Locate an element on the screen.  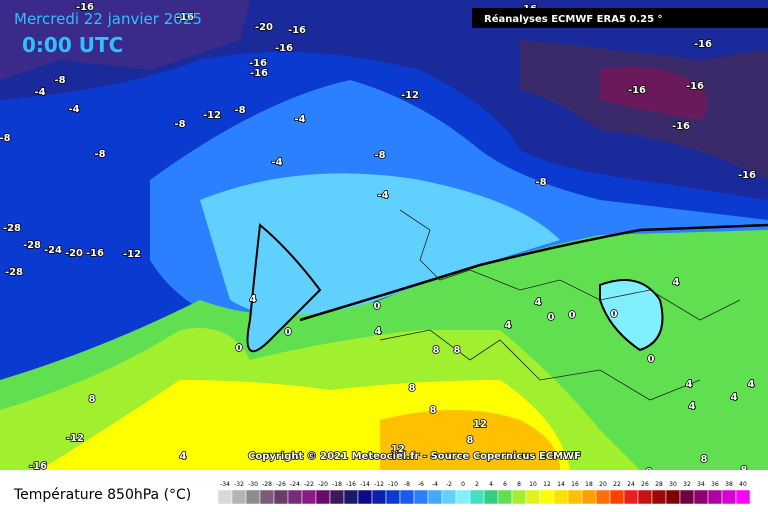
colorbar-tick: 34 is located at coordinates (701, 484).